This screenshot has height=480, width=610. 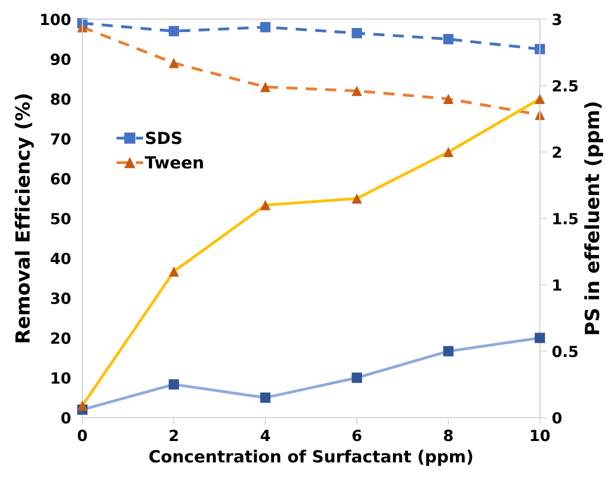 I want to click on y2-tick-label: 2, so click(x=556, y=152).